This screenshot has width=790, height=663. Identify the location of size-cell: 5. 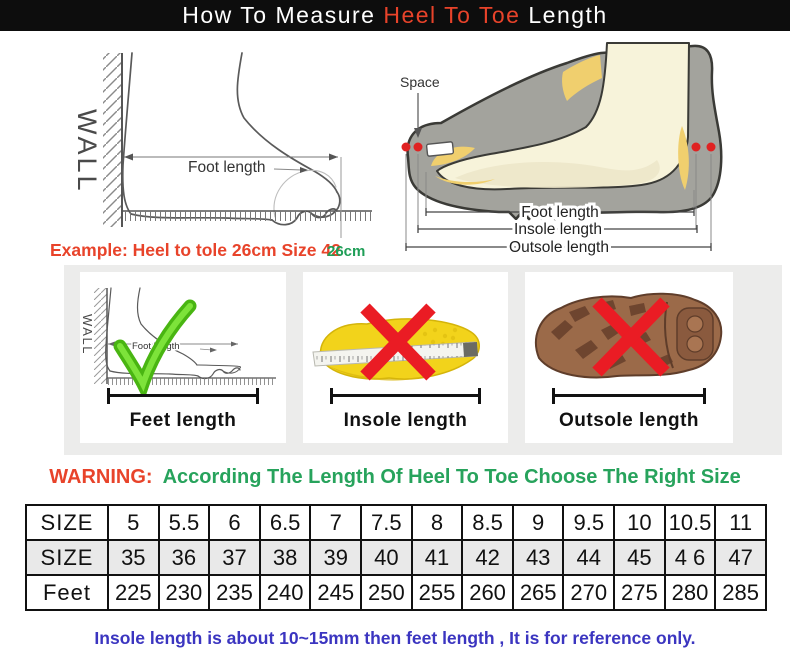
(133, 522).